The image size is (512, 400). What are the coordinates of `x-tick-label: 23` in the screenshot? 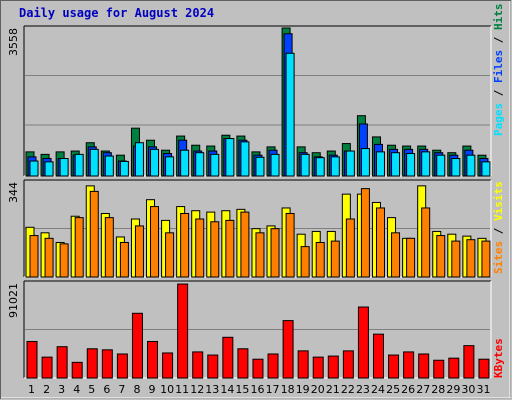 It's located at (363, 389).